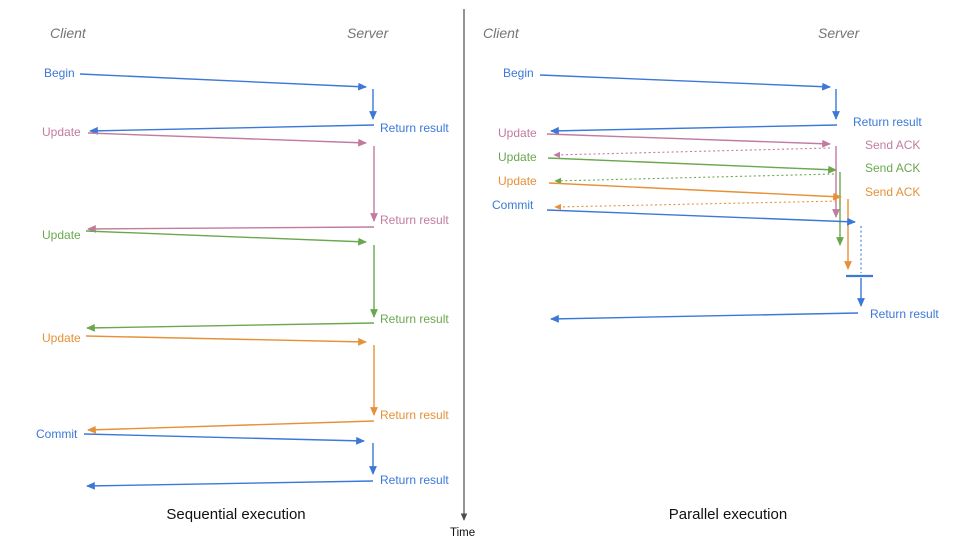 Image resolution: width=960 pixels, height=540 pixels. I want to click on seq-update1-result-label: Return result, so click(414, 220).